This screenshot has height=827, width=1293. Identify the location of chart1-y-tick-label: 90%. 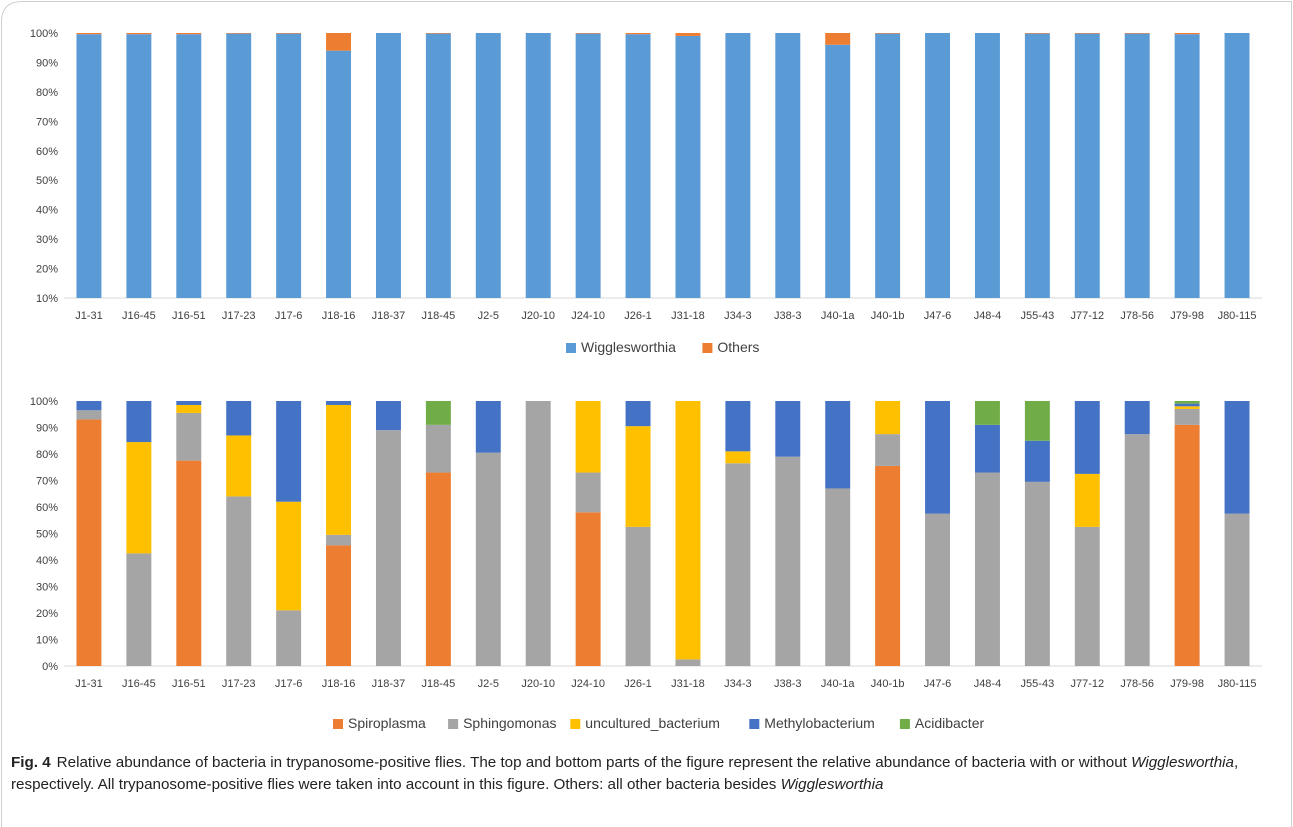
(47, 63).